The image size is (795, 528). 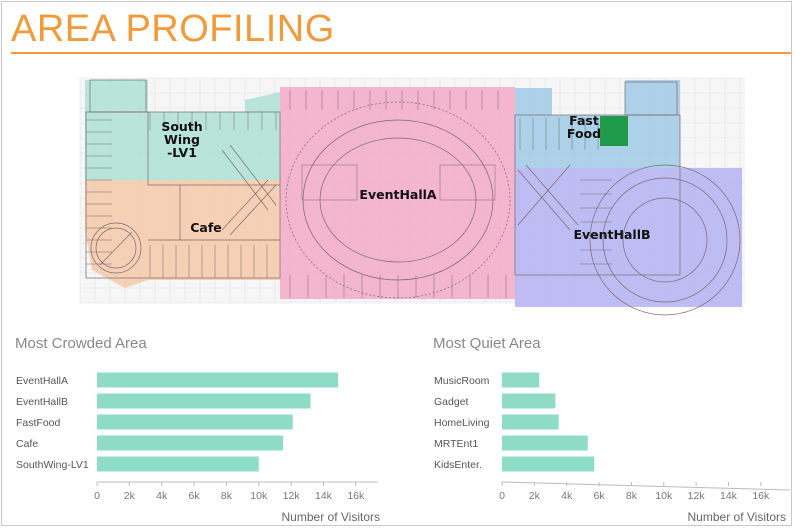 I want to click on crowded-chart-title: Most Crowded Area, so click(x=81, y=343).